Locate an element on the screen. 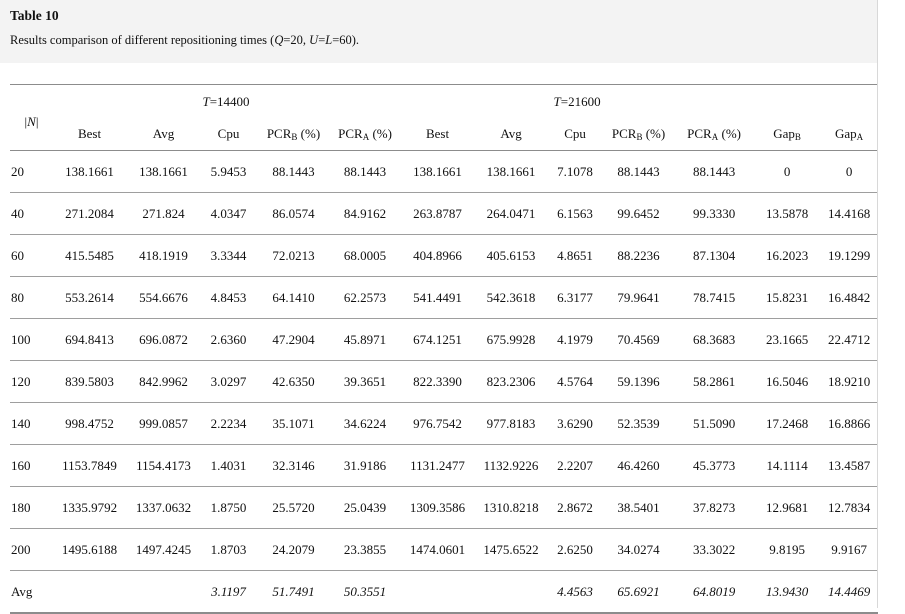 The image size is (905, 614). group-header: T=21600 is located at coordinates (577, 102).